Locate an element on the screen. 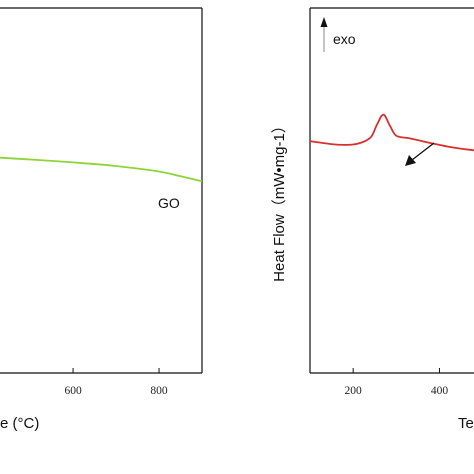  exo-indicator: exo is located at coordinates (338, 34).